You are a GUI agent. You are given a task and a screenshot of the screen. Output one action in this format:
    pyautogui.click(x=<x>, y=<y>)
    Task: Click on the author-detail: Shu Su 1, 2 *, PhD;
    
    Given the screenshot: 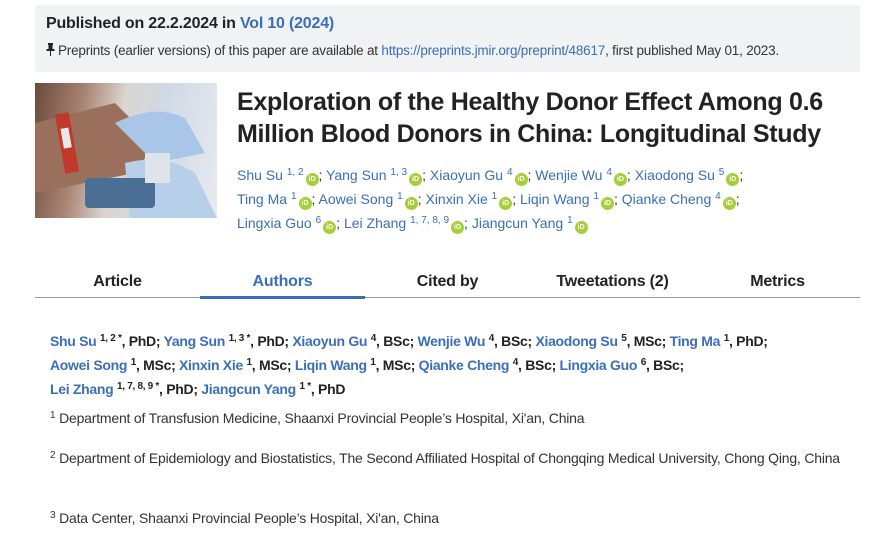 What is the action you would take?
    pyautogui.click(x=107, y=341)
    